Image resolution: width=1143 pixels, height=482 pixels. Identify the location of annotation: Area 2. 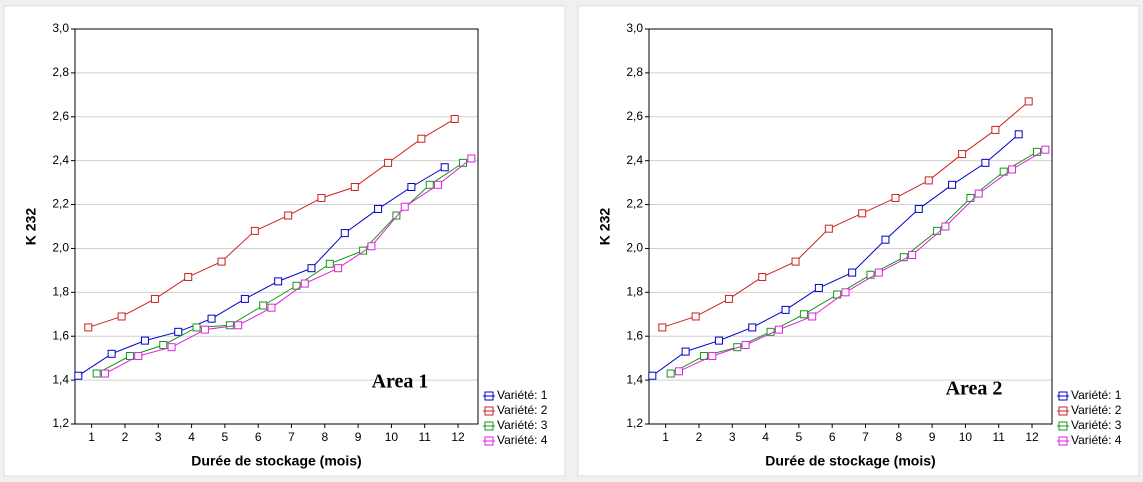
(974, 389).